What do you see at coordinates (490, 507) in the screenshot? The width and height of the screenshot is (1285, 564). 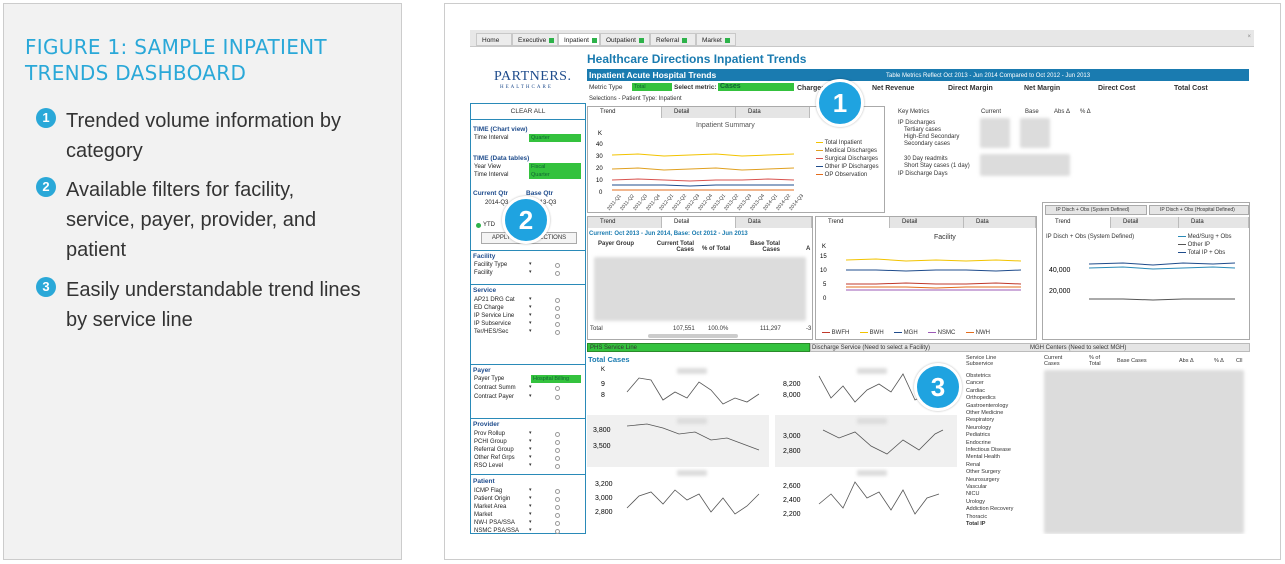 I see `filter-market-area: Market Area` at bounding box center [490, 507].